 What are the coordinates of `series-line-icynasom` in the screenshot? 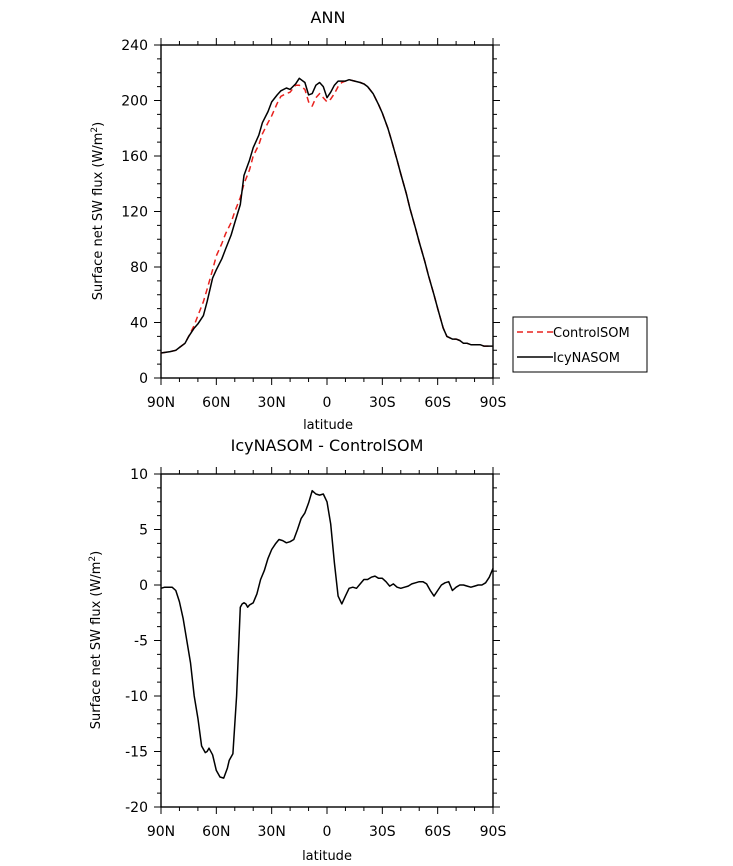 It's located at (326, 215).